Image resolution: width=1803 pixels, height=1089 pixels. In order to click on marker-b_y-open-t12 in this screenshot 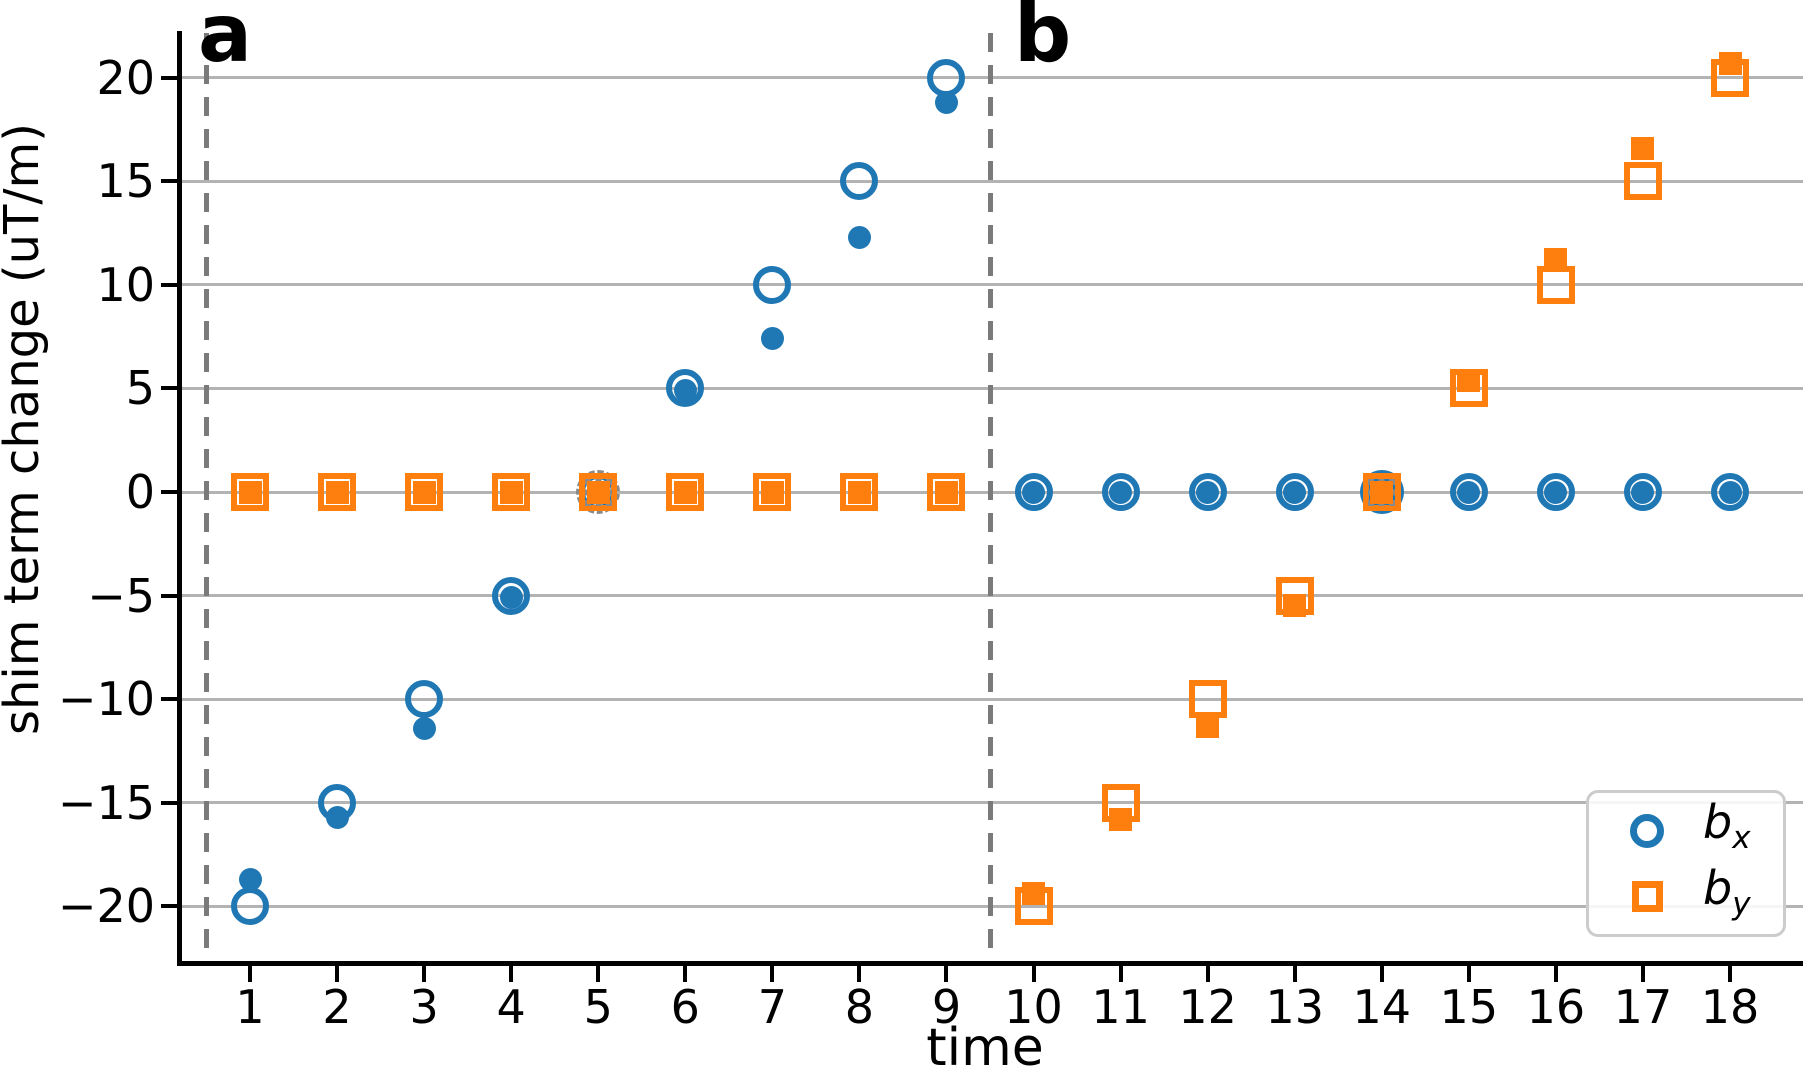, I will do `click(1207, 699)`.